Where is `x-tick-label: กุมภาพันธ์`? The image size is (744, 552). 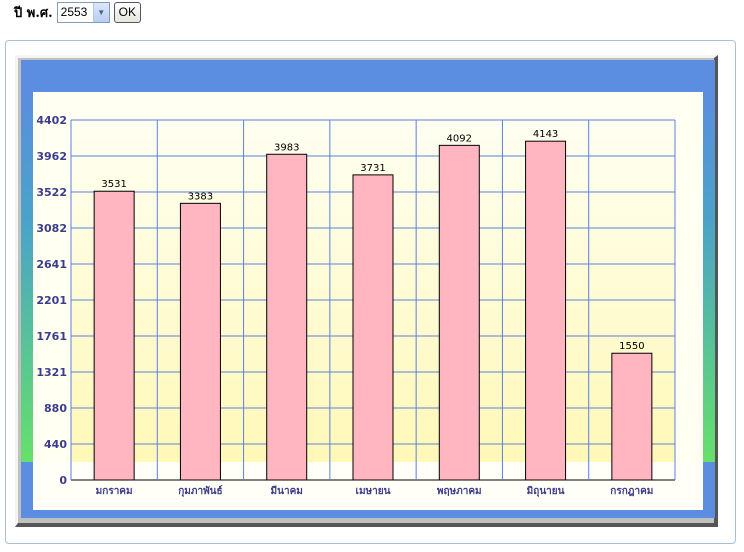
x-tick-label: กุมภาพันธ์ is located at coordinates (200, 491).